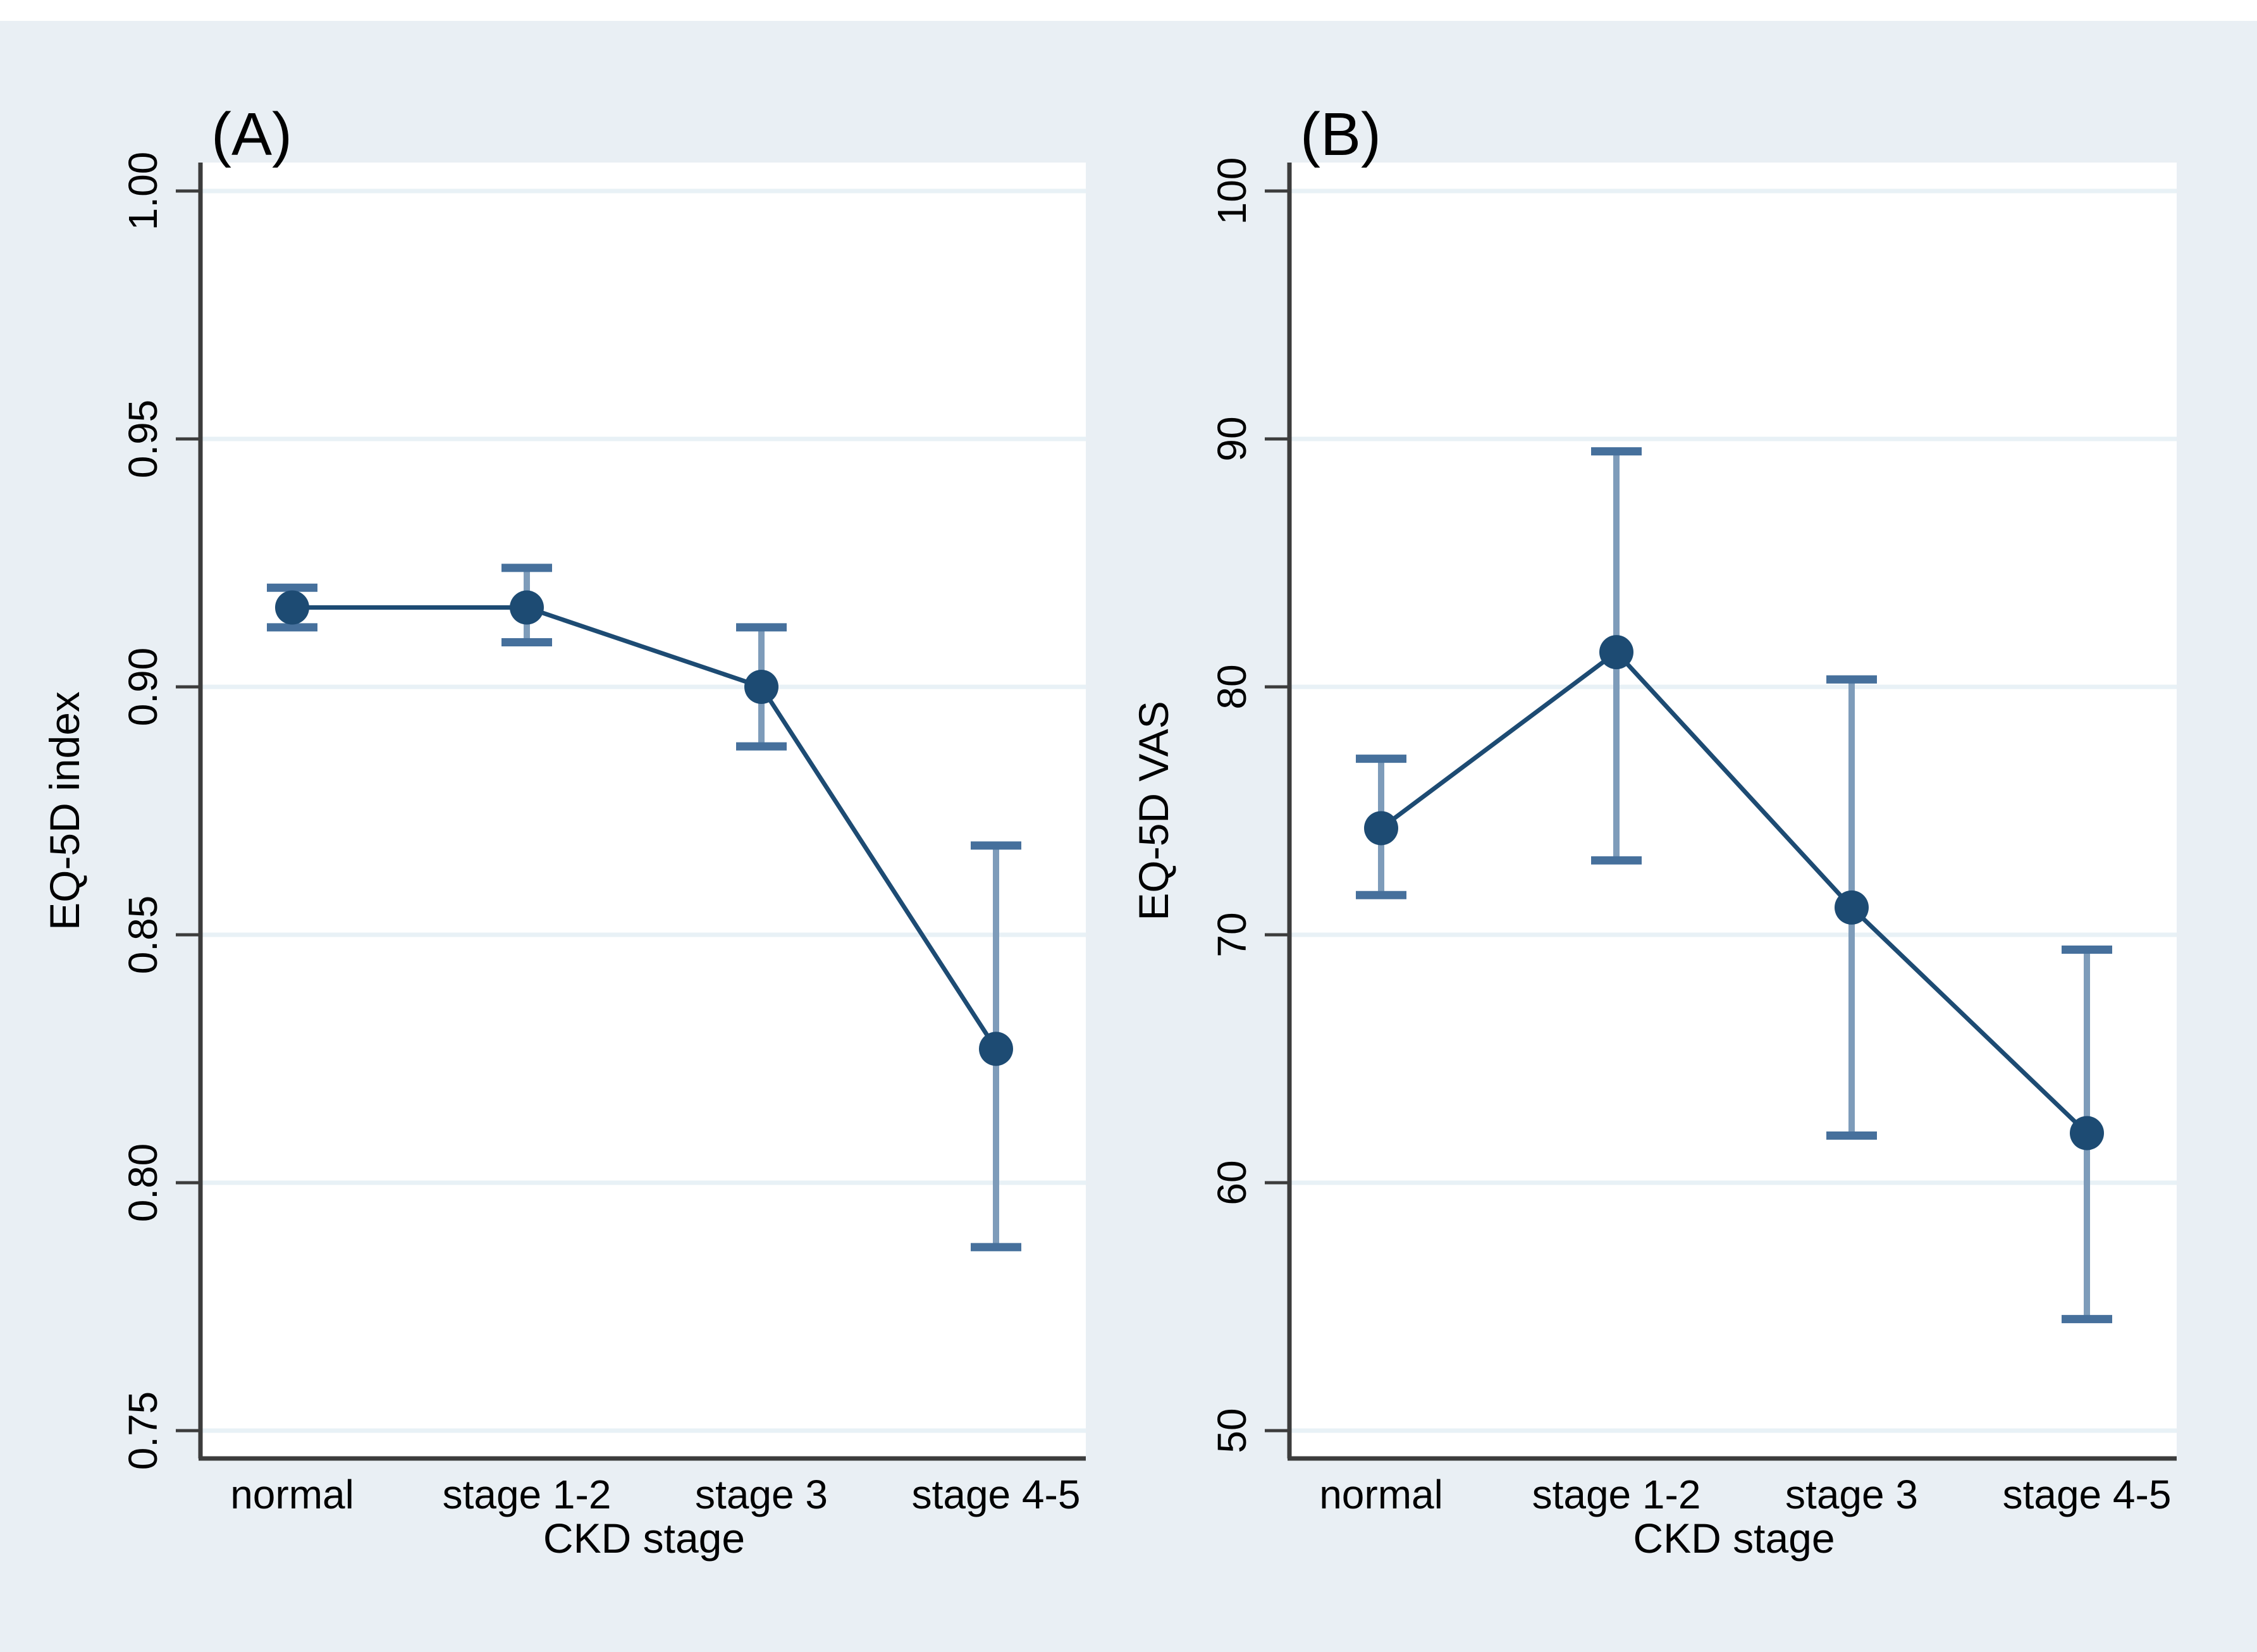  I want to click on y-tick-label: 50, so click(1232, 1431).